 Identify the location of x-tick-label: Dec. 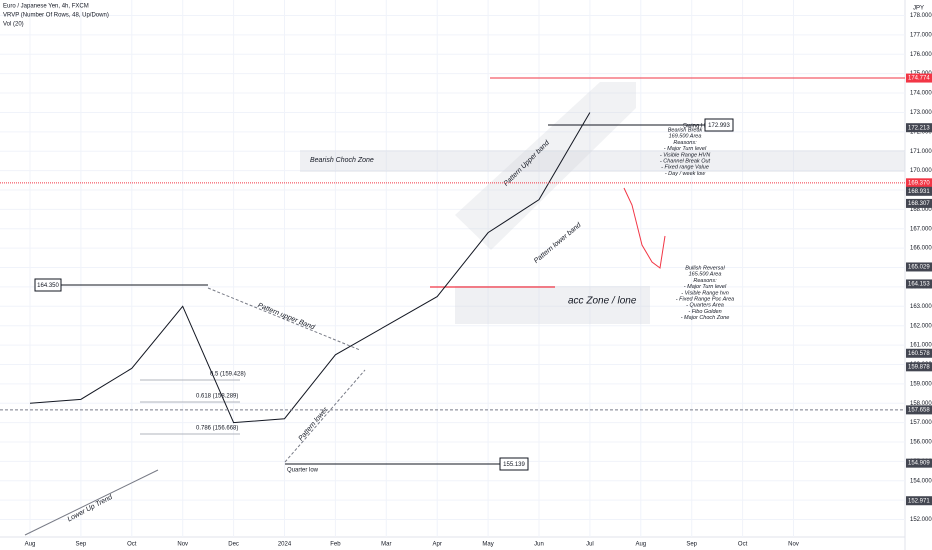
(233, 545).